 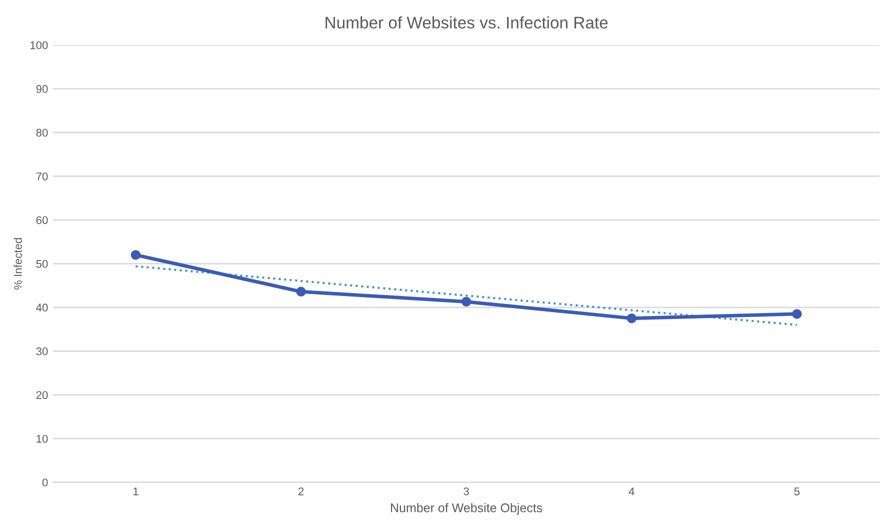 What do you see at coordinates (631, 492) in the screenshot?
I see `x-tick-label: 4` at bounding box center [631, 492].